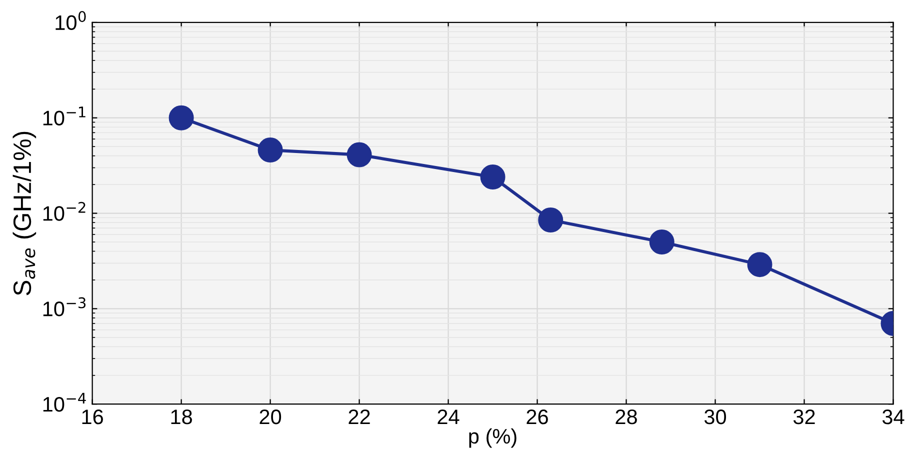  I want to click on x-tick-label: 32, so click(804, 417).